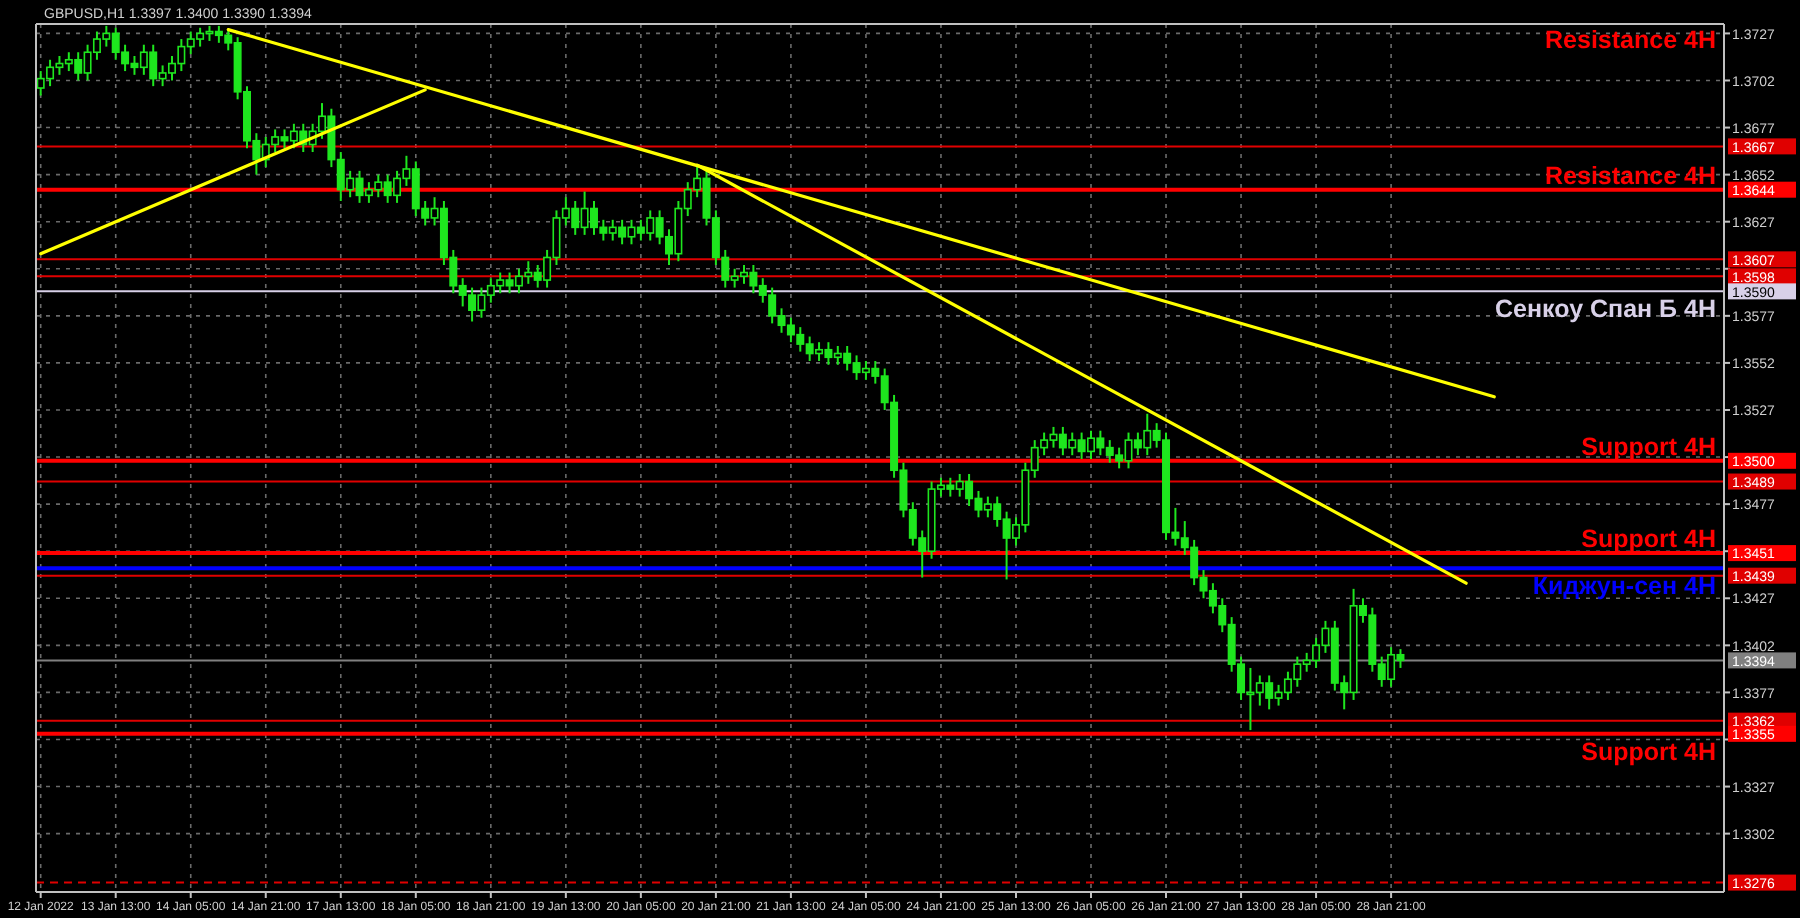 The height and width of the screenshot is (918, 1800). I want to click on annotation: Киджун-сен 4H, so click(1624, 586).